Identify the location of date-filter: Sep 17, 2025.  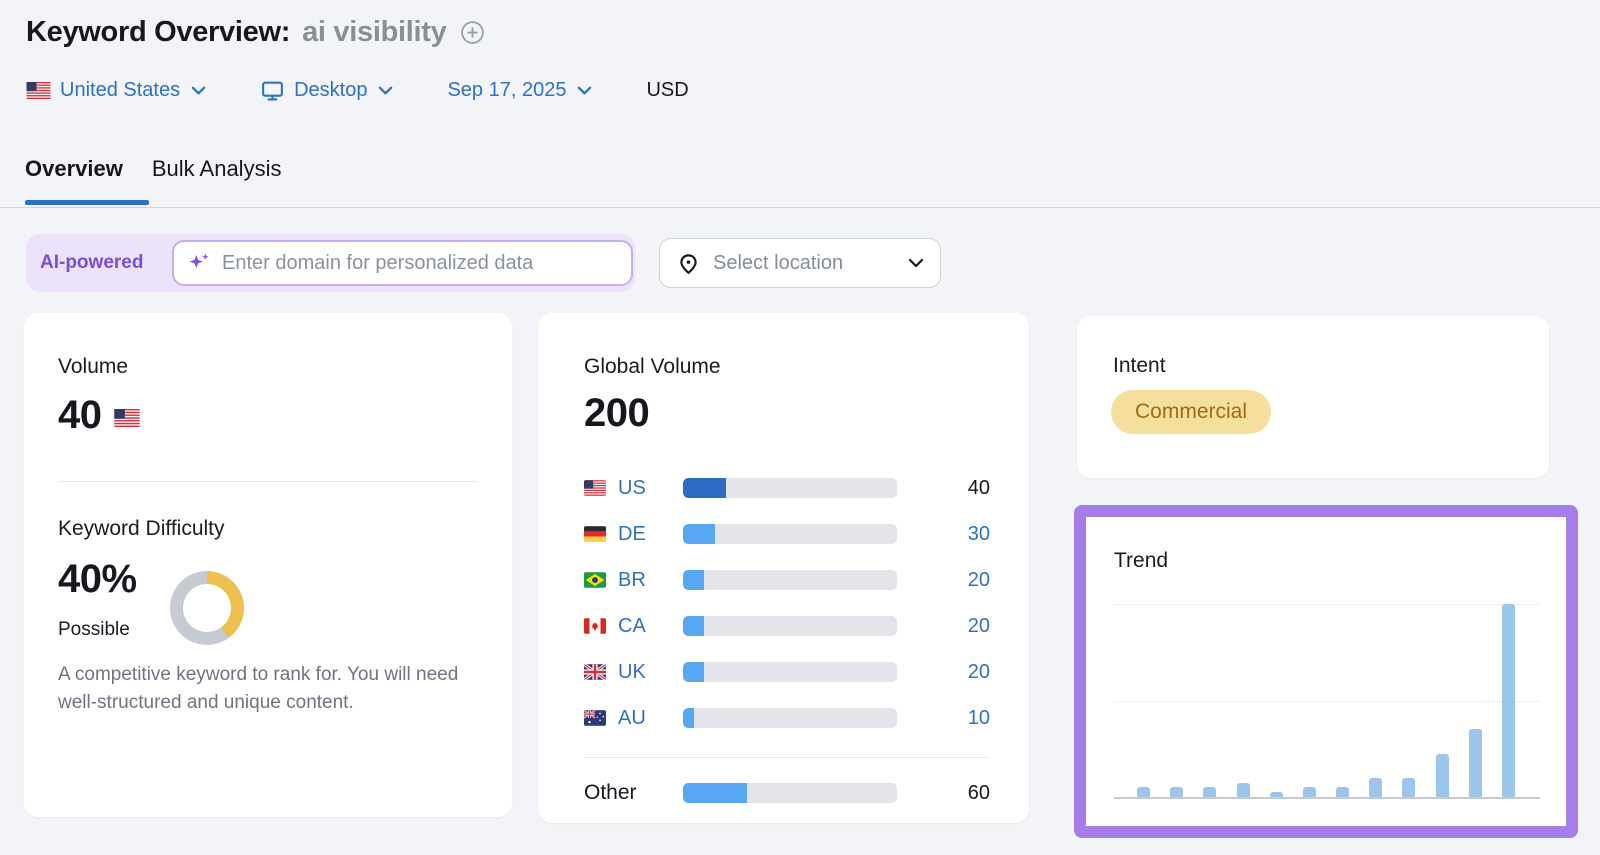
(519, 90).